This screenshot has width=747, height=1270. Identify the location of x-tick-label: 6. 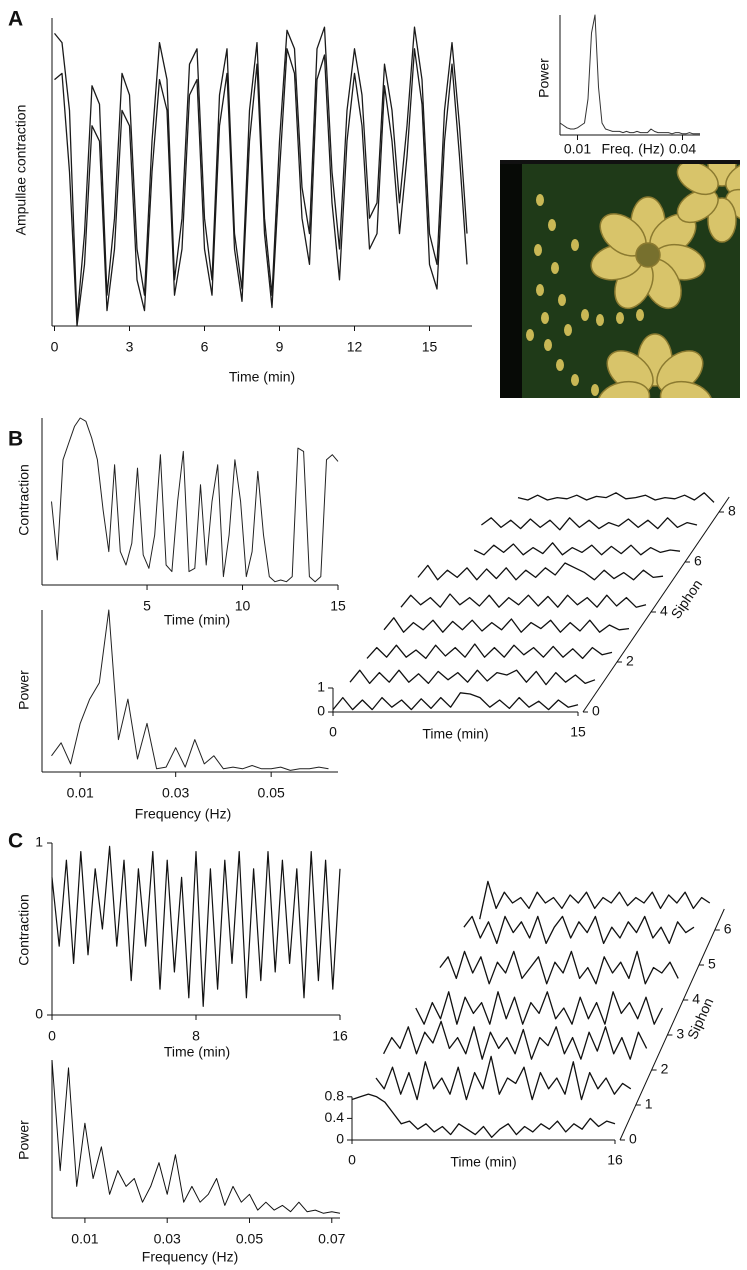
(205, 347).